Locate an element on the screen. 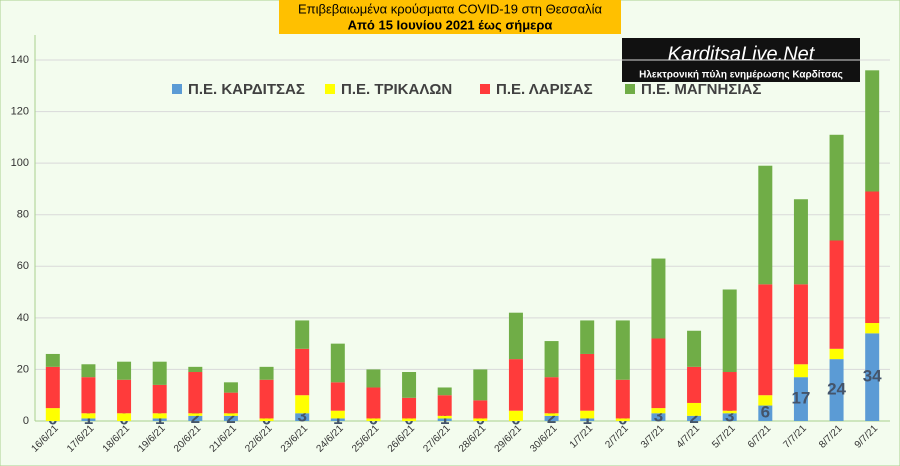  title-box is located at coordinates (450, 17).